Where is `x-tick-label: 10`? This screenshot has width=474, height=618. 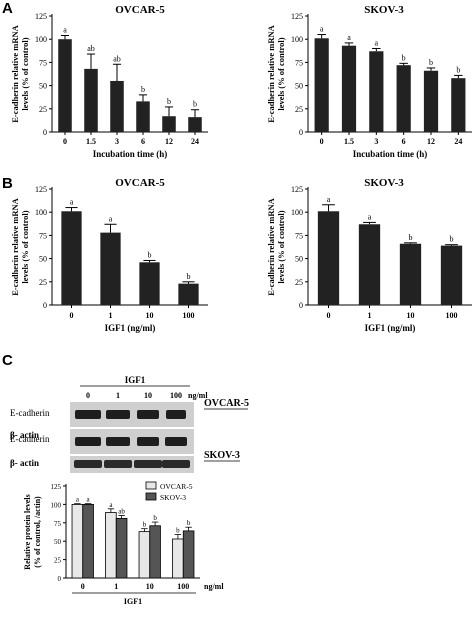
x-tick-label: 10 is located at coordinates (150, 315).